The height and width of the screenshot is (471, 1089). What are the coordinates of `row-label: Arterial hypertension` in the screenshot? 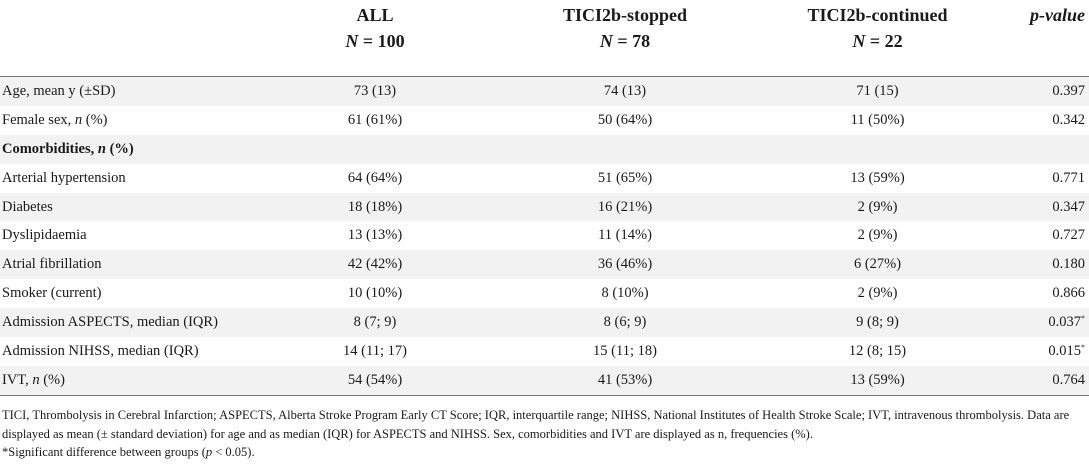 It's located at (64, 177).